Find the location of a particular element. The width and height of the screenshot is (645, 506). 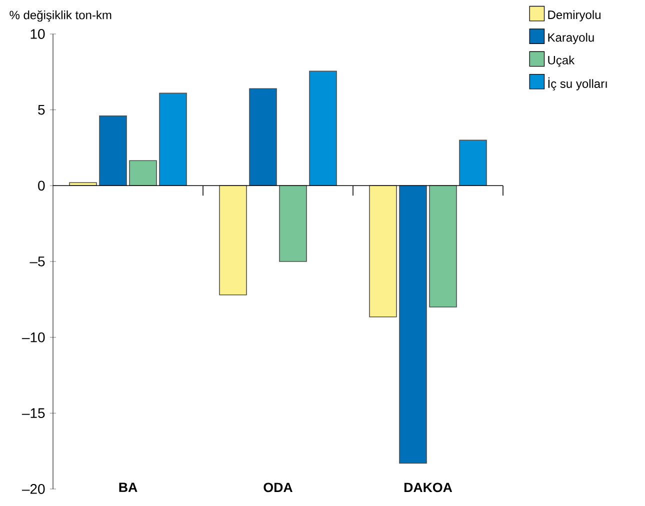

y-tick-label: –15 is located at coordinates (33, 413).